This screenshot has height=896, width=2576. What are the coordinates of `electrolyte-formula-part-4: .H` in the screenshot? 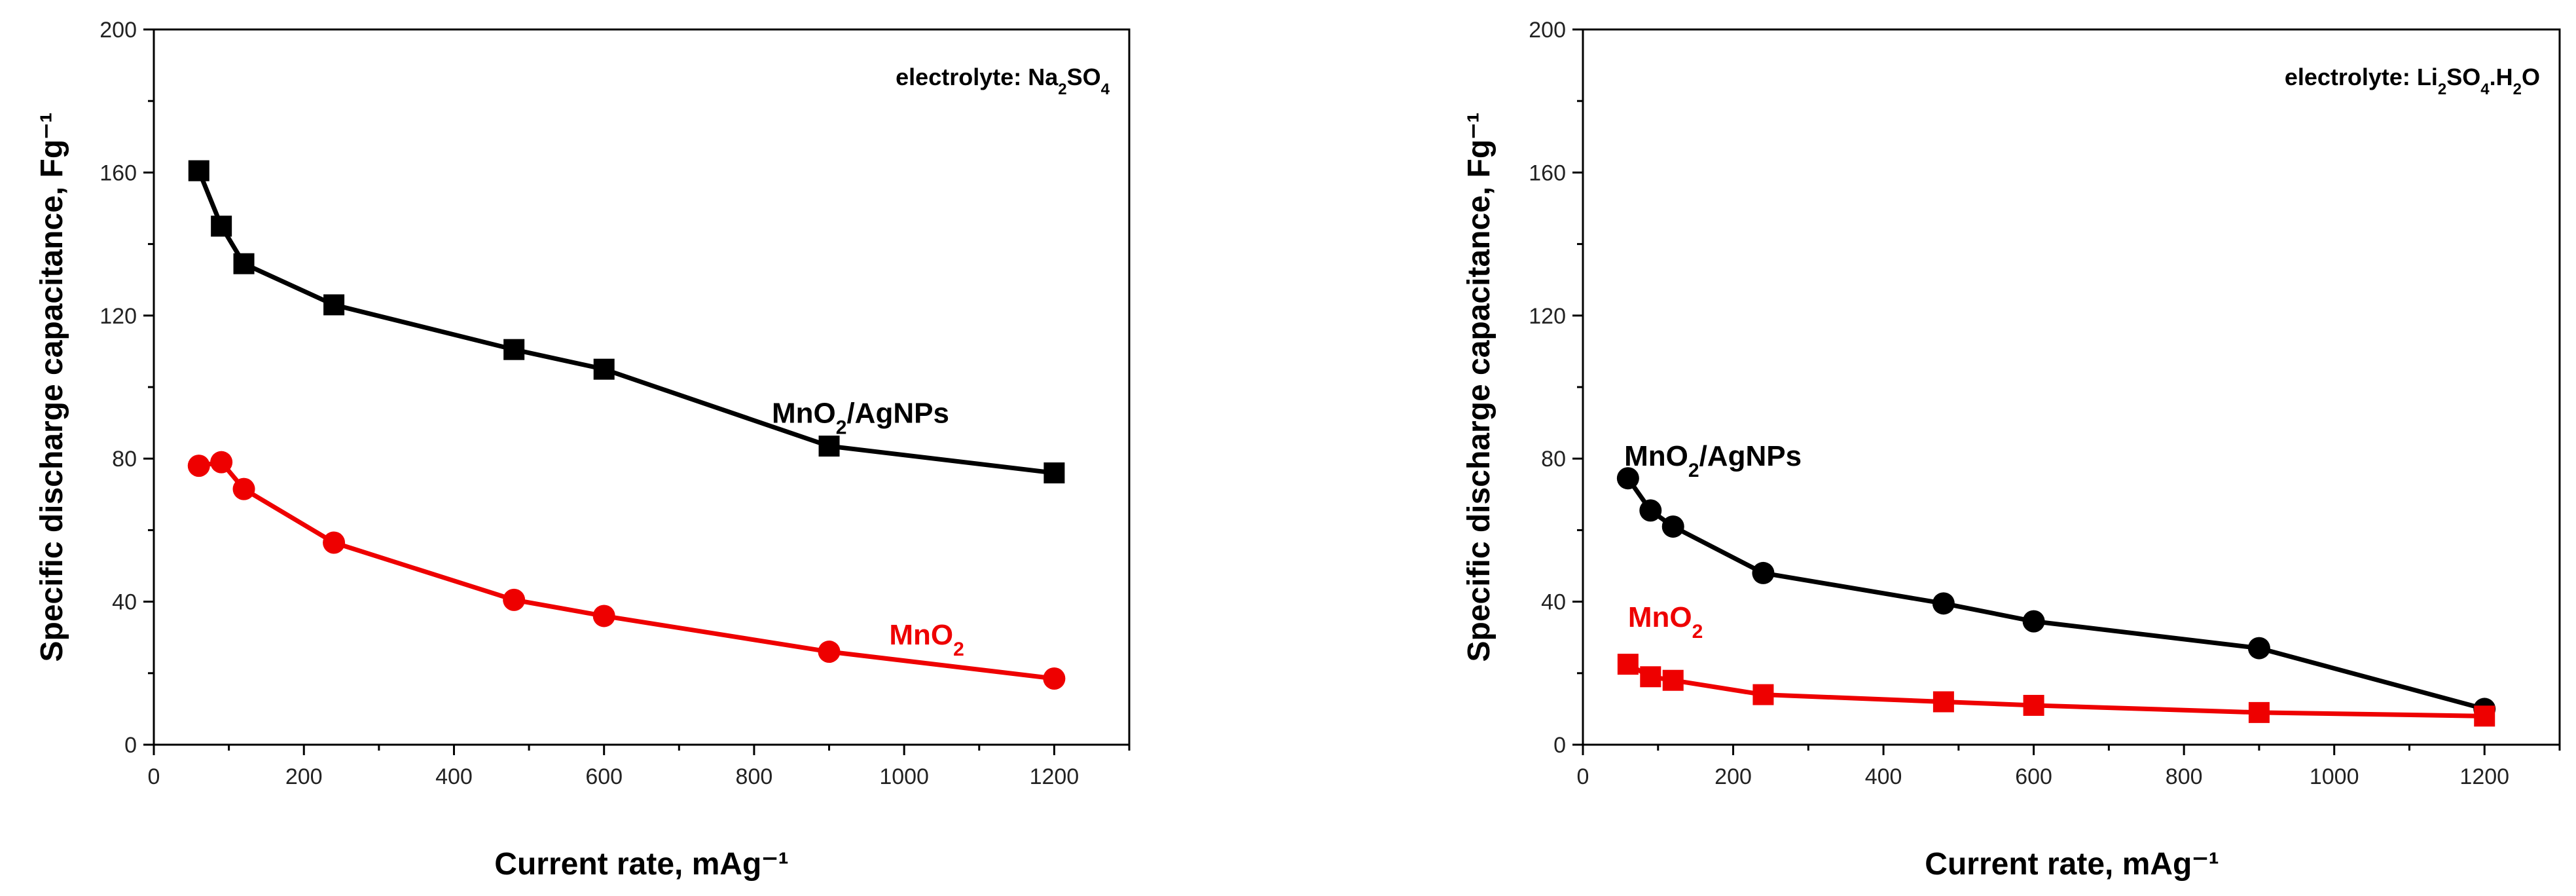 It's located at (2501, 77).